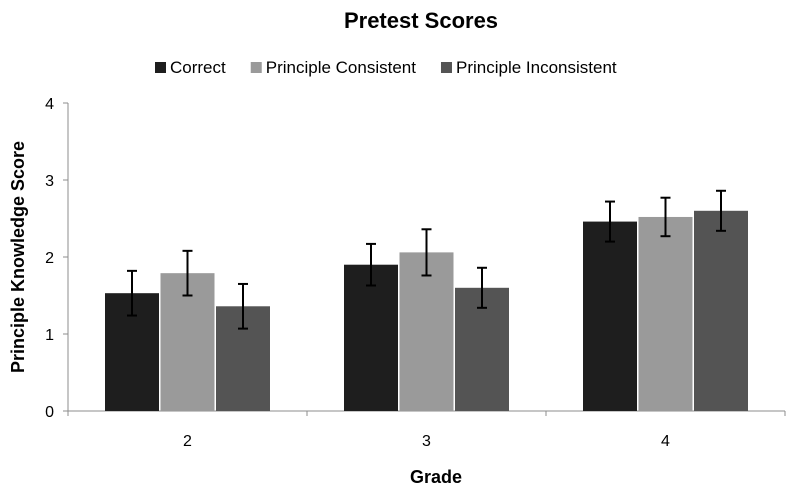  Describe the element at coordinates (426, 430) in the screenshot. I see `x-ticks: 2 3 4` at that location.